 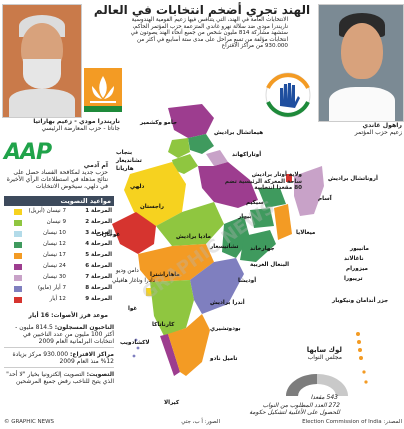 What do you see at coordinates (59, 201) in the screenshot?
I see `schedule-header: مواعيد التصويت` at bounding box center [59, 201].